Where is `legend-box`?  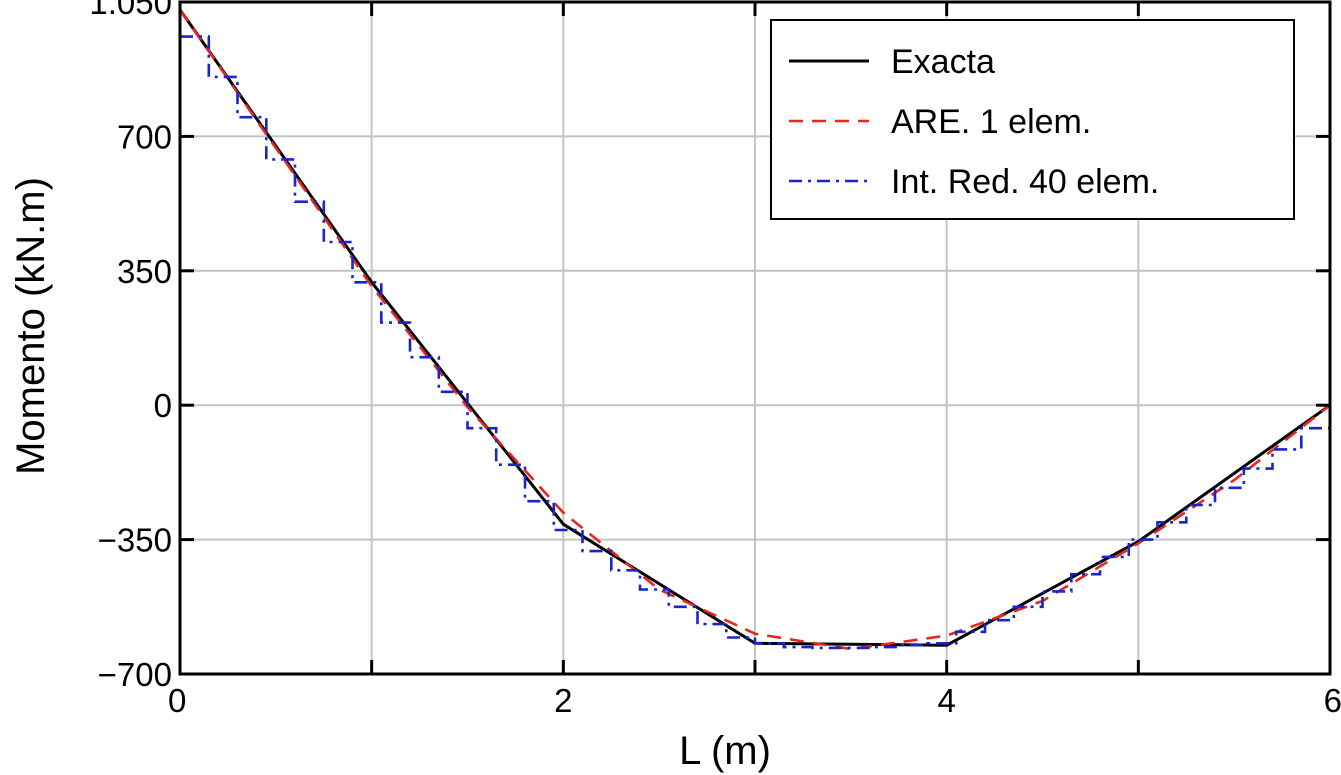
legend-box is located at coordinates (1032, 119).